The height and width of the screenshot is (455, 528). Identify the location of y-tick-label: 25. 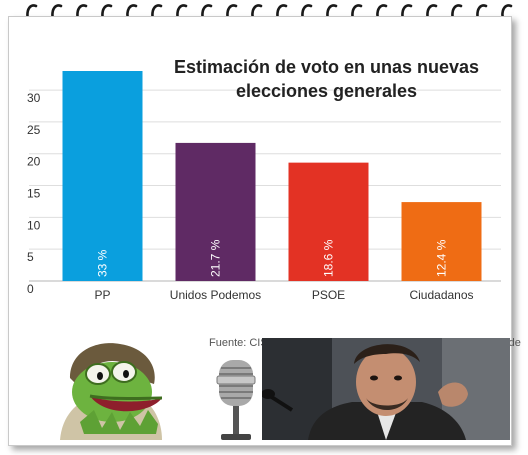
(34, 130).